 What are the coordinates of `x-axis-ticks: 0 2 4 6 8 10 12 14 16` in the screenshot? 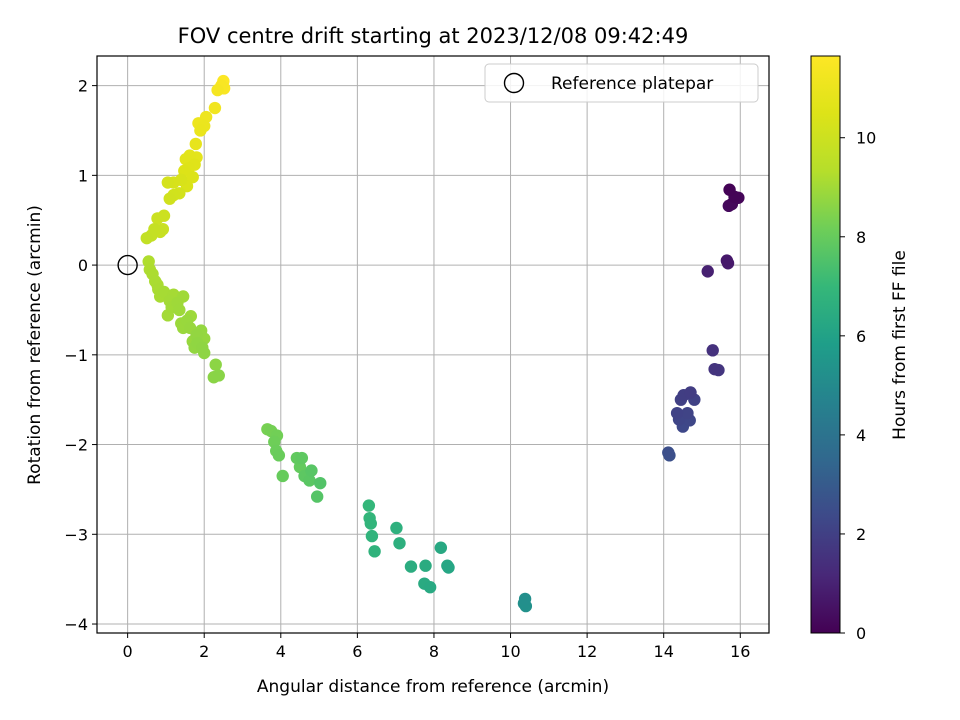 It's located at (436, 647).